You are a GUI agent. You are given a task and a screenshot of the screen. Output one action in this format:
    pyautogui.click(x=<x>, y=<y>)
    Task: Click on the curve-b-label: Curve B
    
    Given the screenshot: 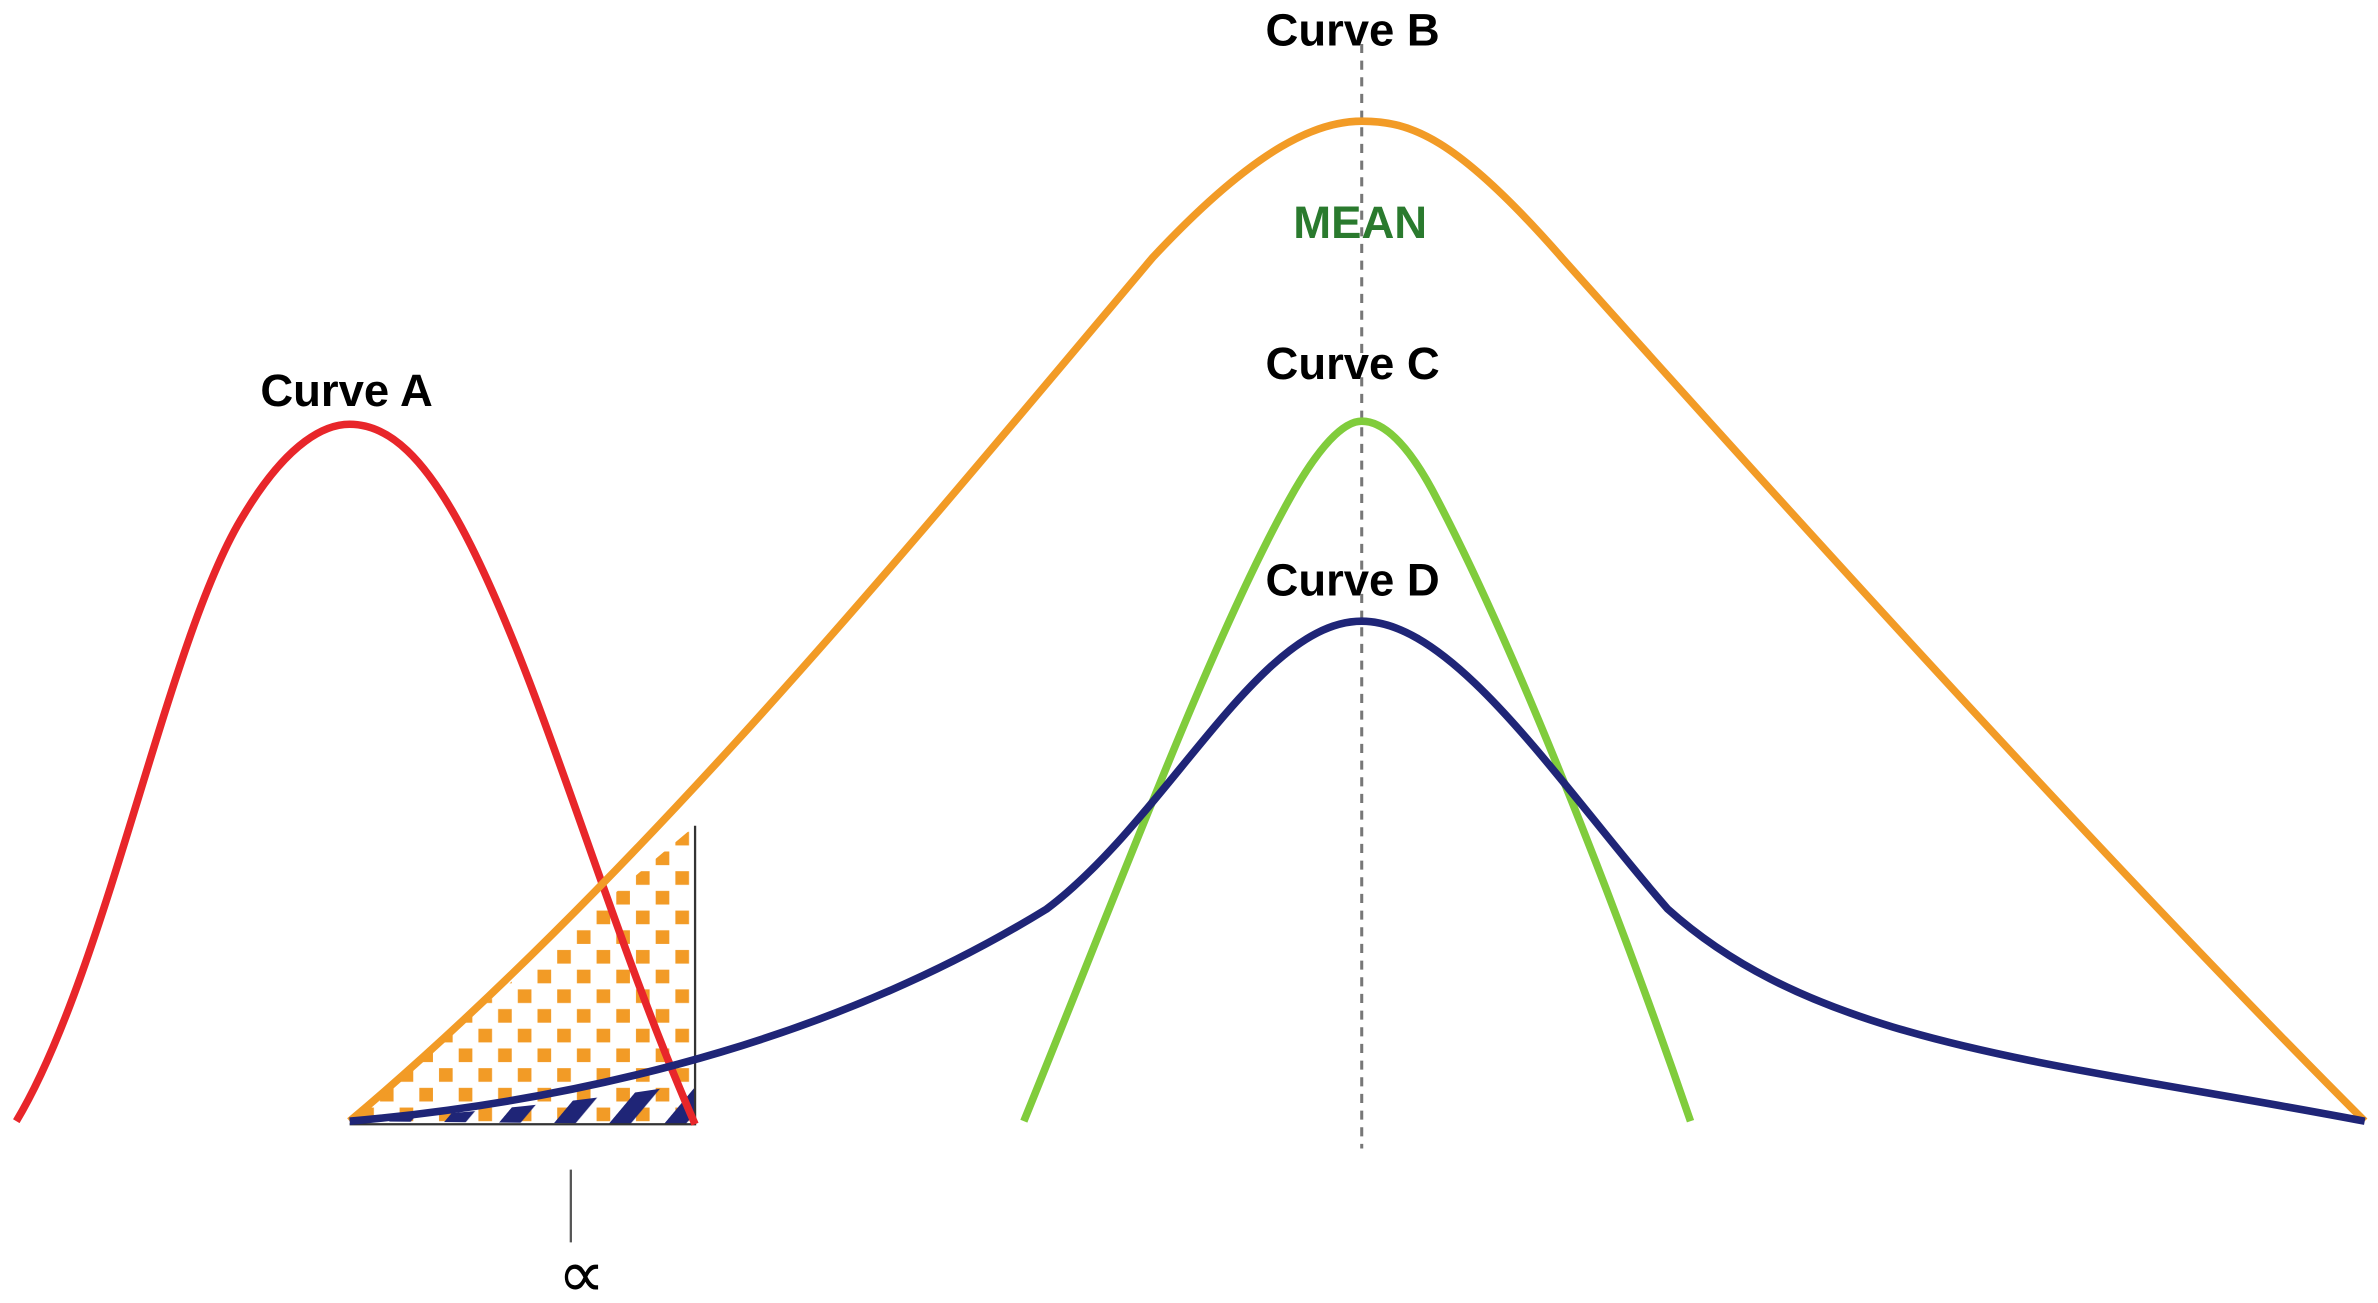 What is the action you would take?
    pyautogui.click(x=1353, y=29)
    